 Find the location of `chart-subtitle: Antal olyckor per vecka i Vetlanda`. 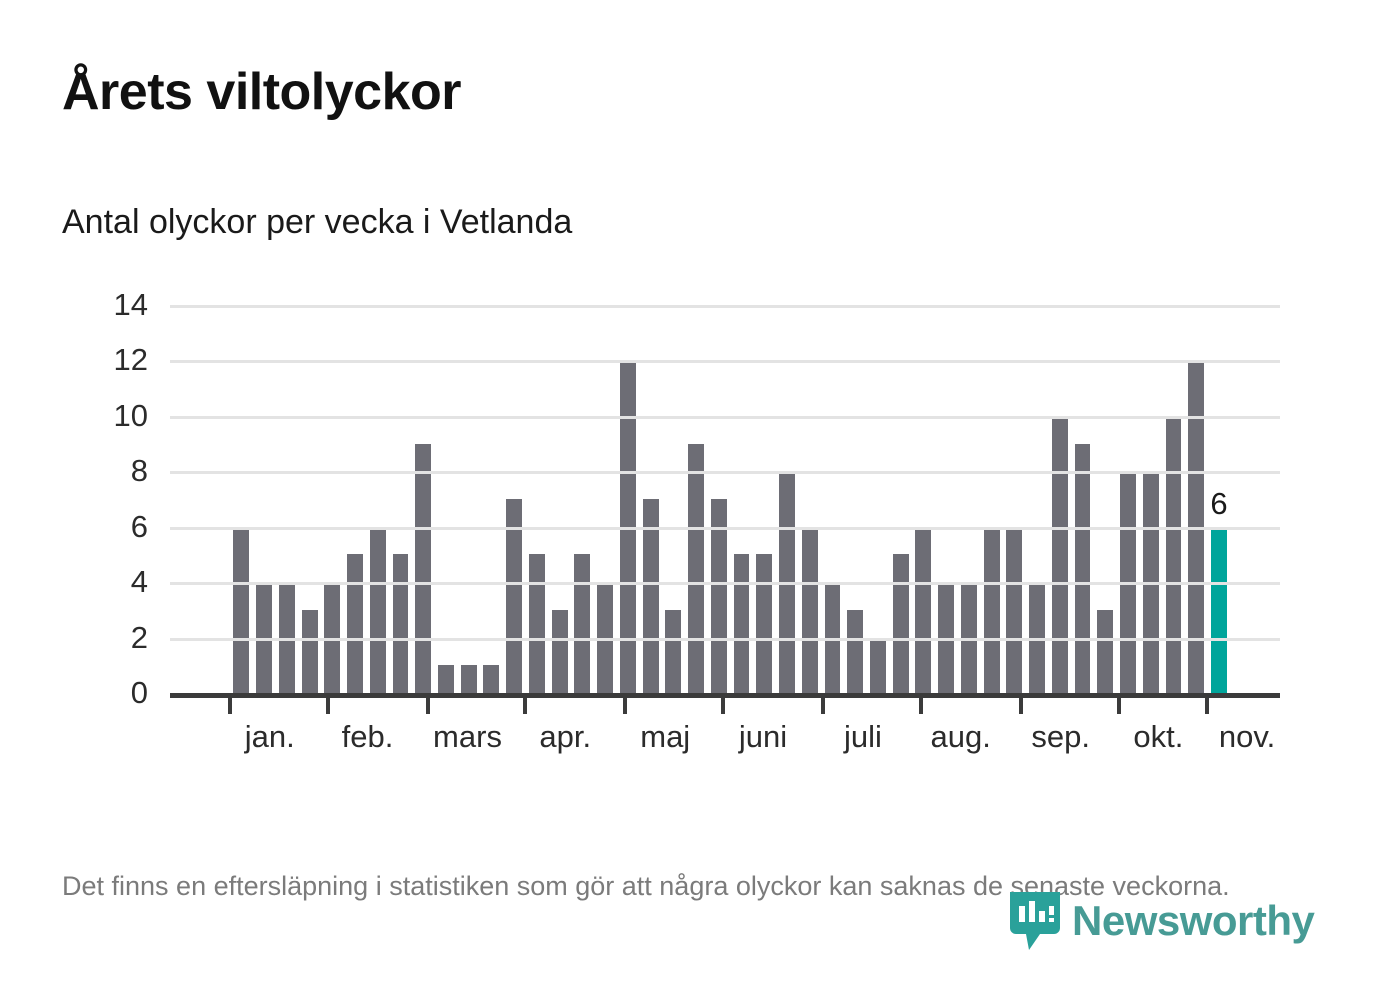

chart-subtitle: Antal olyckor per vecka i Vetlanda is located at coordinates (317, 222).